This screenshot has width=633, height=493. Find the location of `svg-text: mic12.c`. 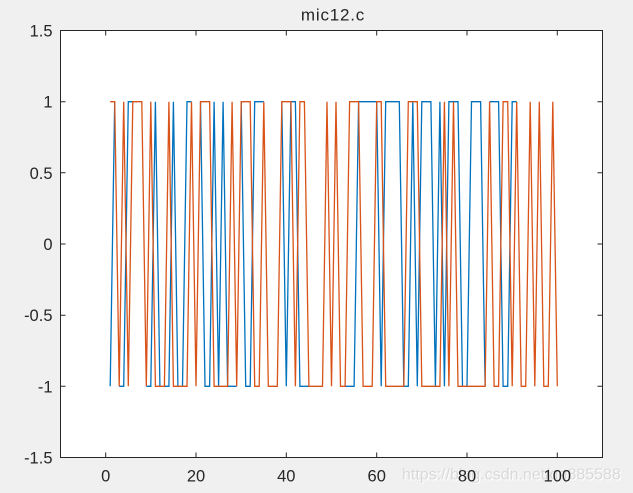

svg-text: mic12.c is located at coordinates (333, 15).